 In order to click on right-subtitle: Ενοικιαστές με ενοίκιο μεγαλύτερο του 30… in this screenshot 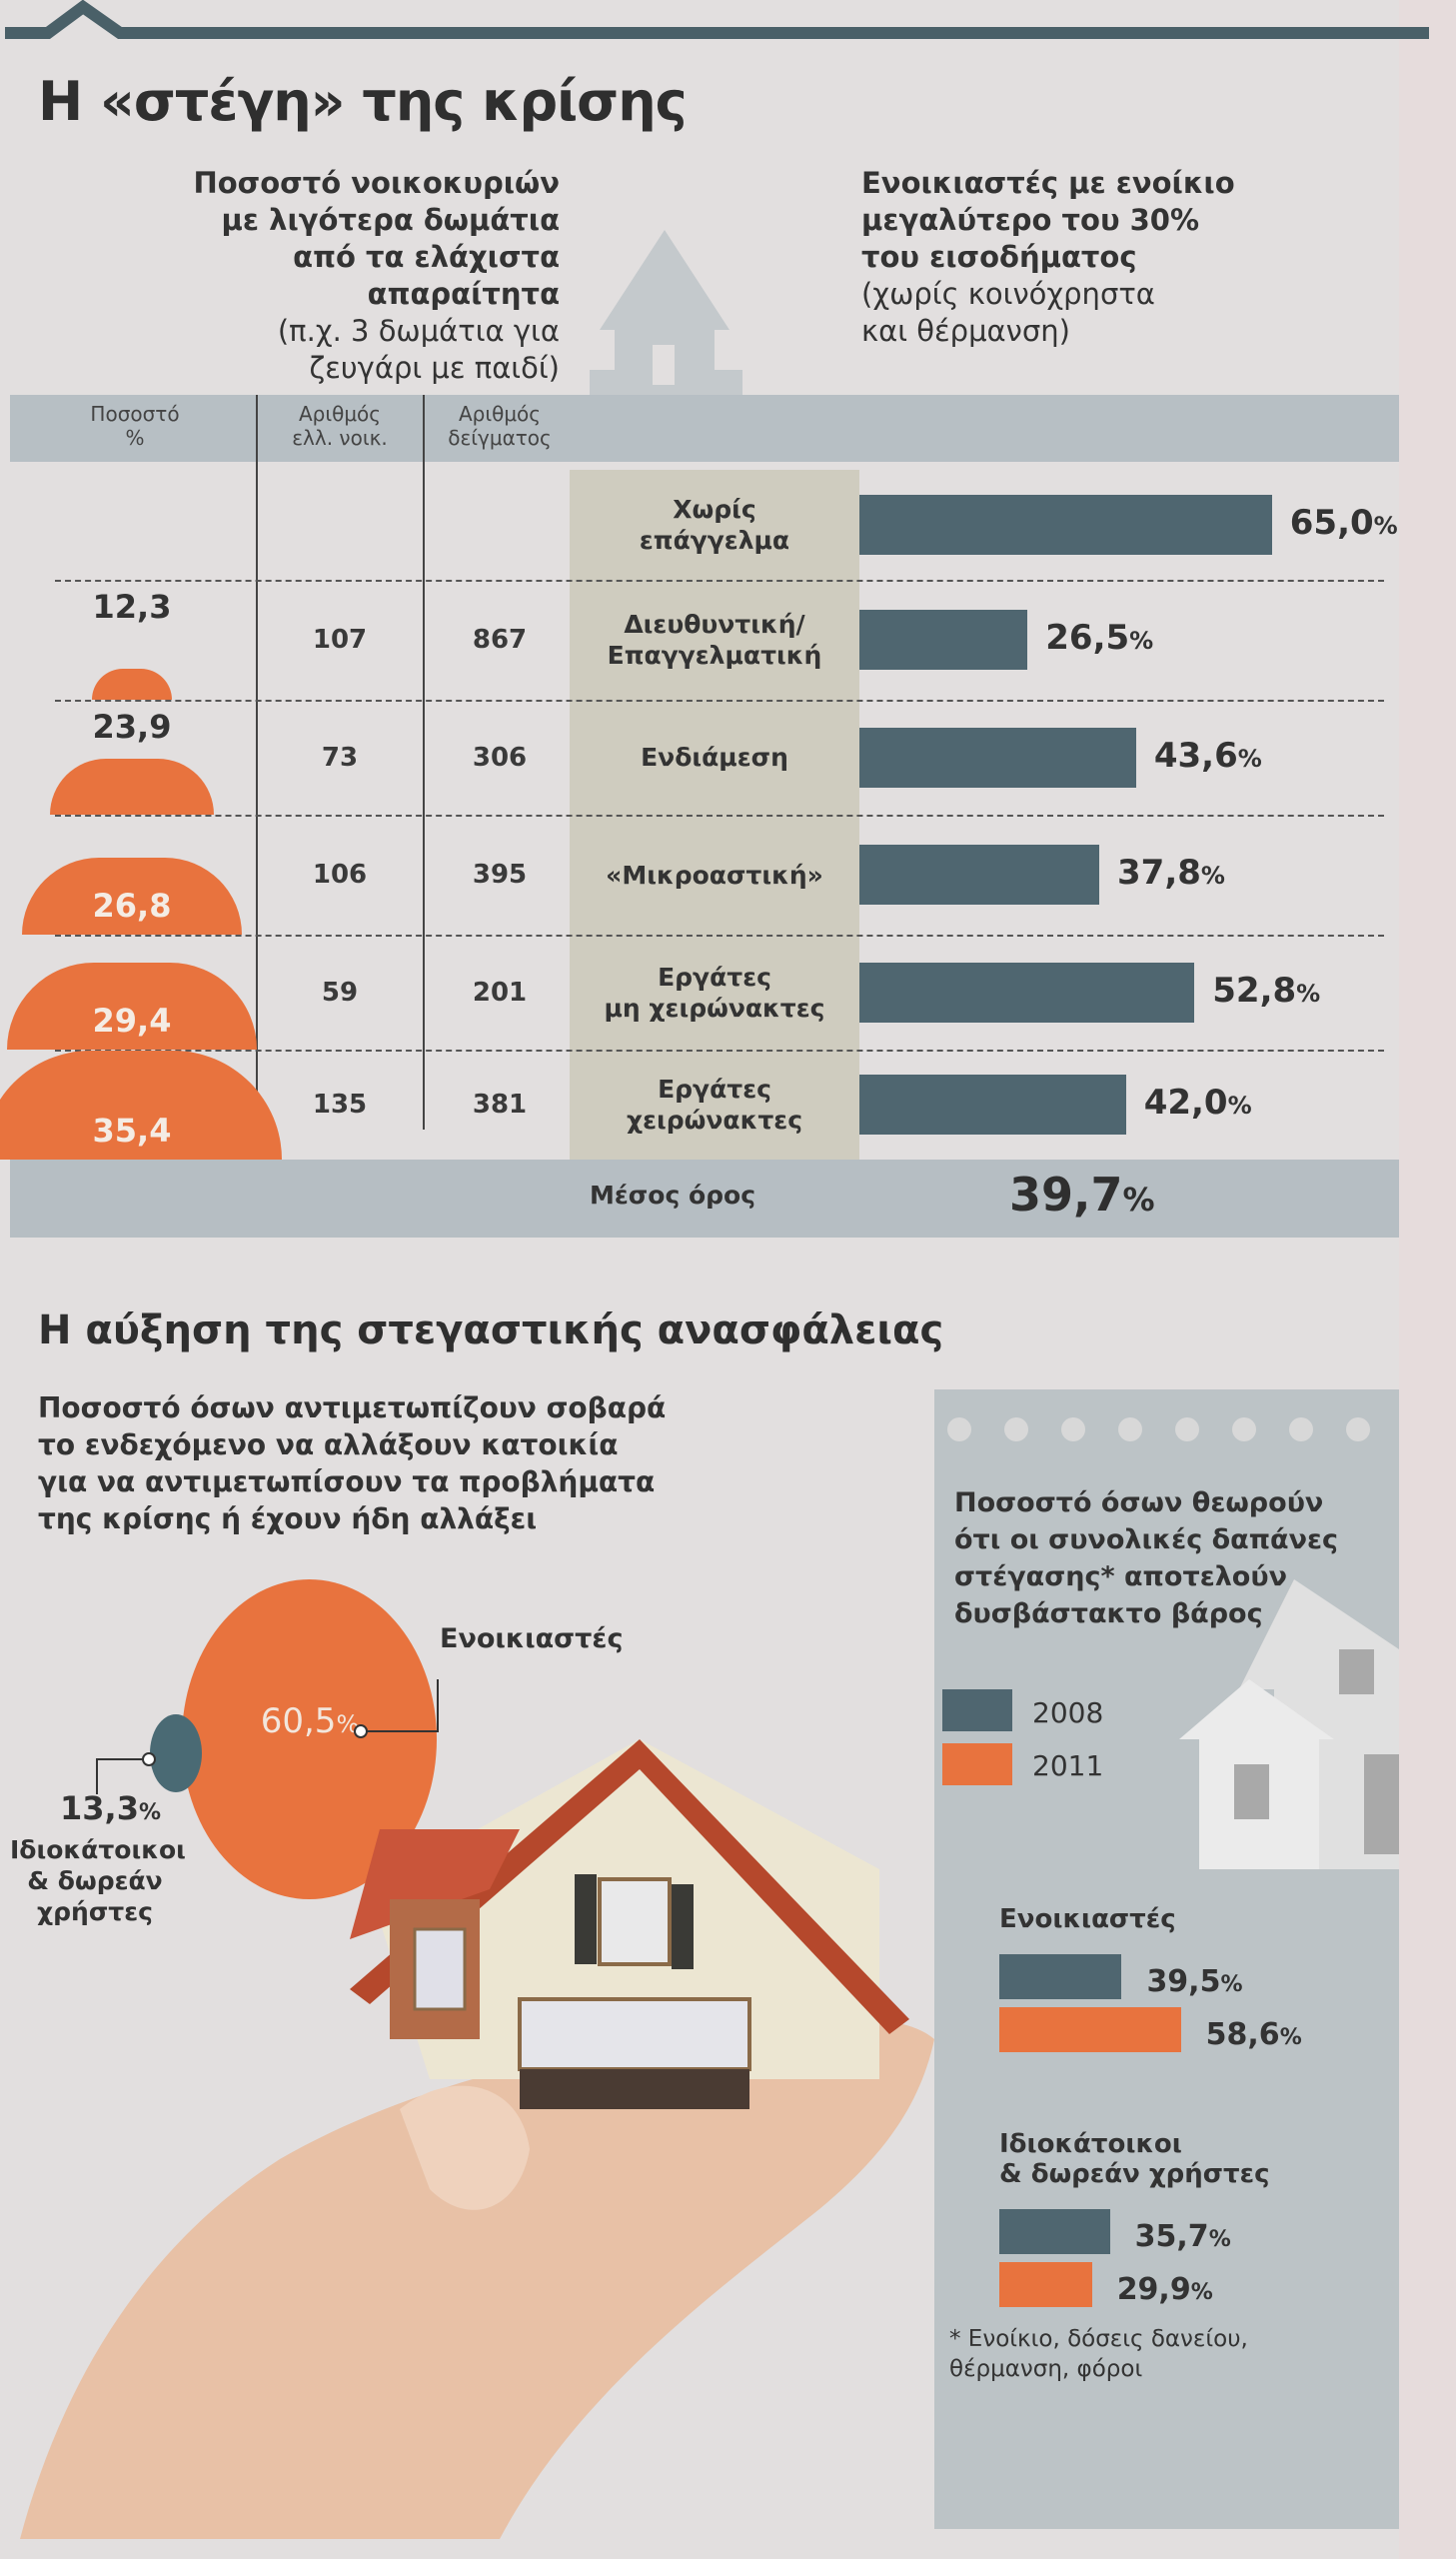, I will do `click(1101, 257)`.